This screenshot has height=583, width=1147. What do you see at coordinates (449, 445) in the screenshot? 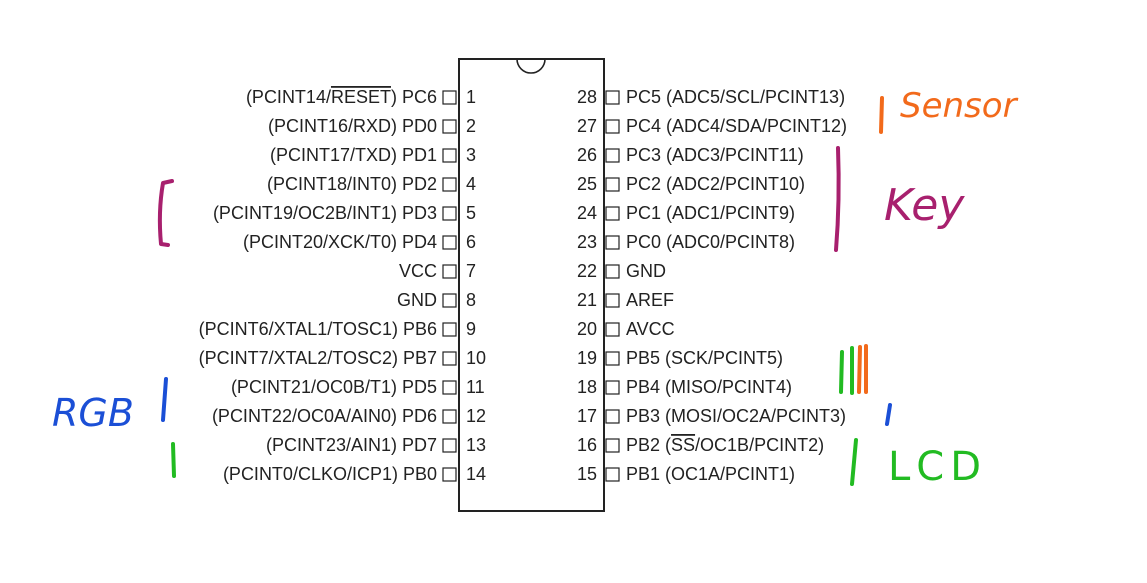
I see `pin-13-pad` at bounding box center [449, 445].